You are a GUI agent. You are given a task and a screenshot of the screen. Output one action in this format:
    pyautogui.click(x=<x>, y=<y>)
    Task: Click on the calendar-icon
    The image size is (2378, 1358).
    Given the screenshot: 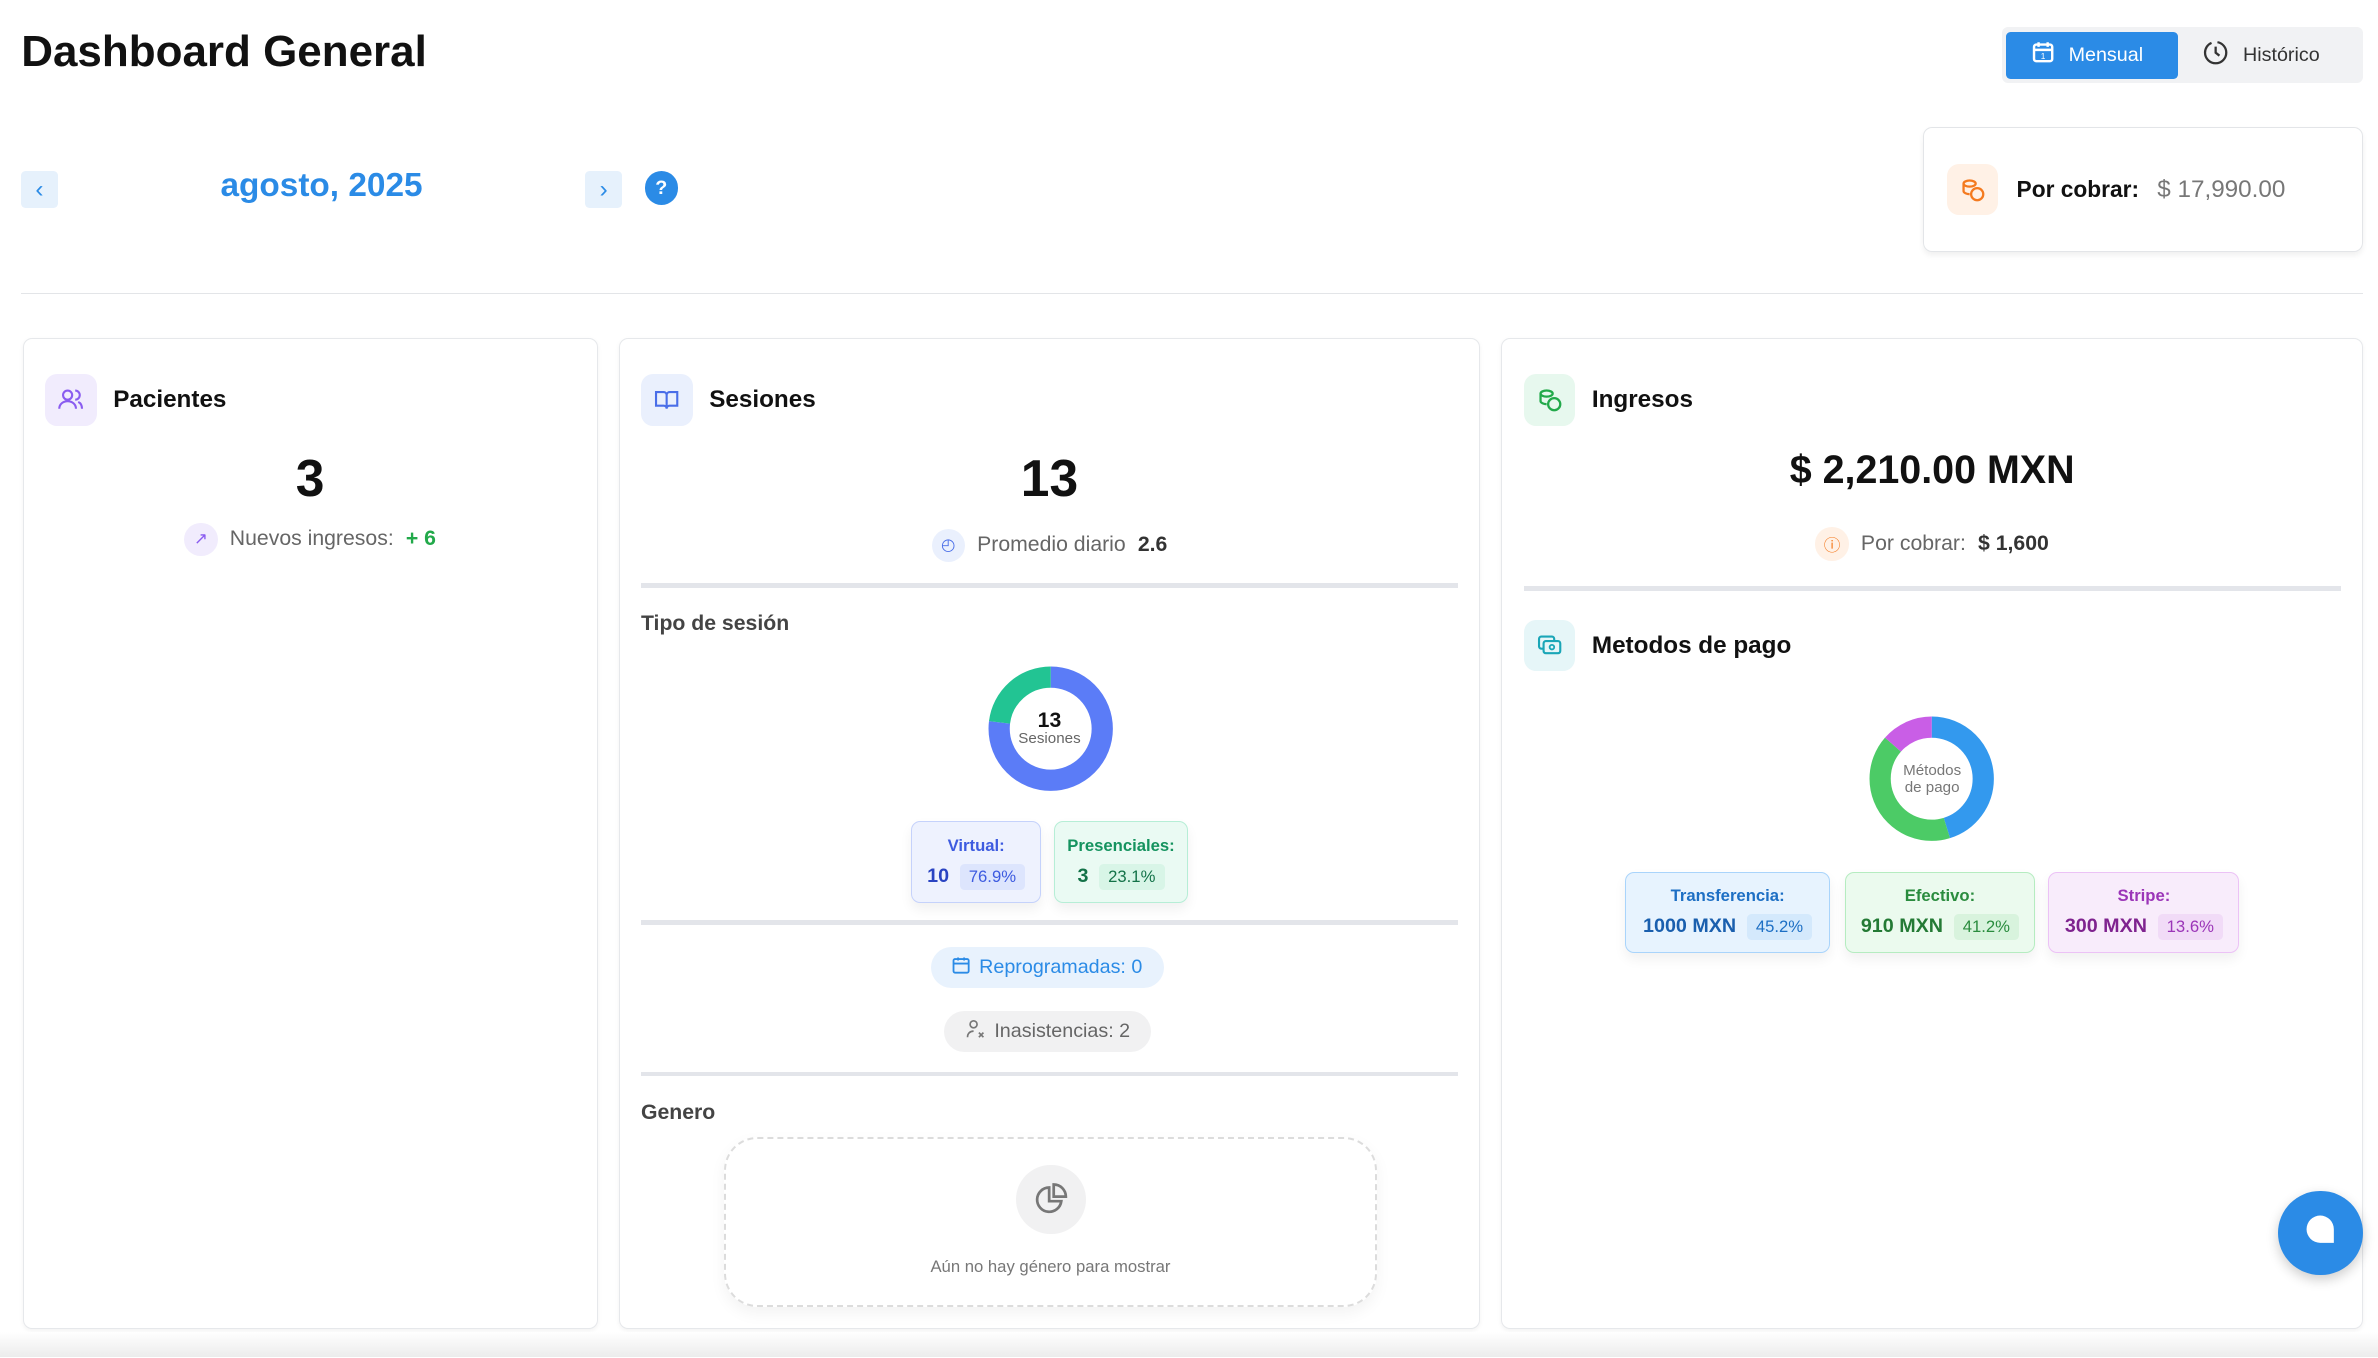 What is the action you would take?
    pyautogui.click(x=961, y=968)
    